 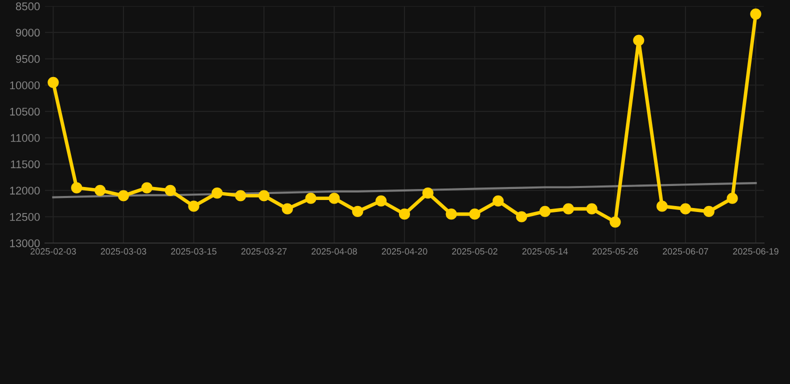 What do you see at coordinates (25, 138) in the screenshot?
I see `y-tick-label: 11000` at bounding box center [25, 138].